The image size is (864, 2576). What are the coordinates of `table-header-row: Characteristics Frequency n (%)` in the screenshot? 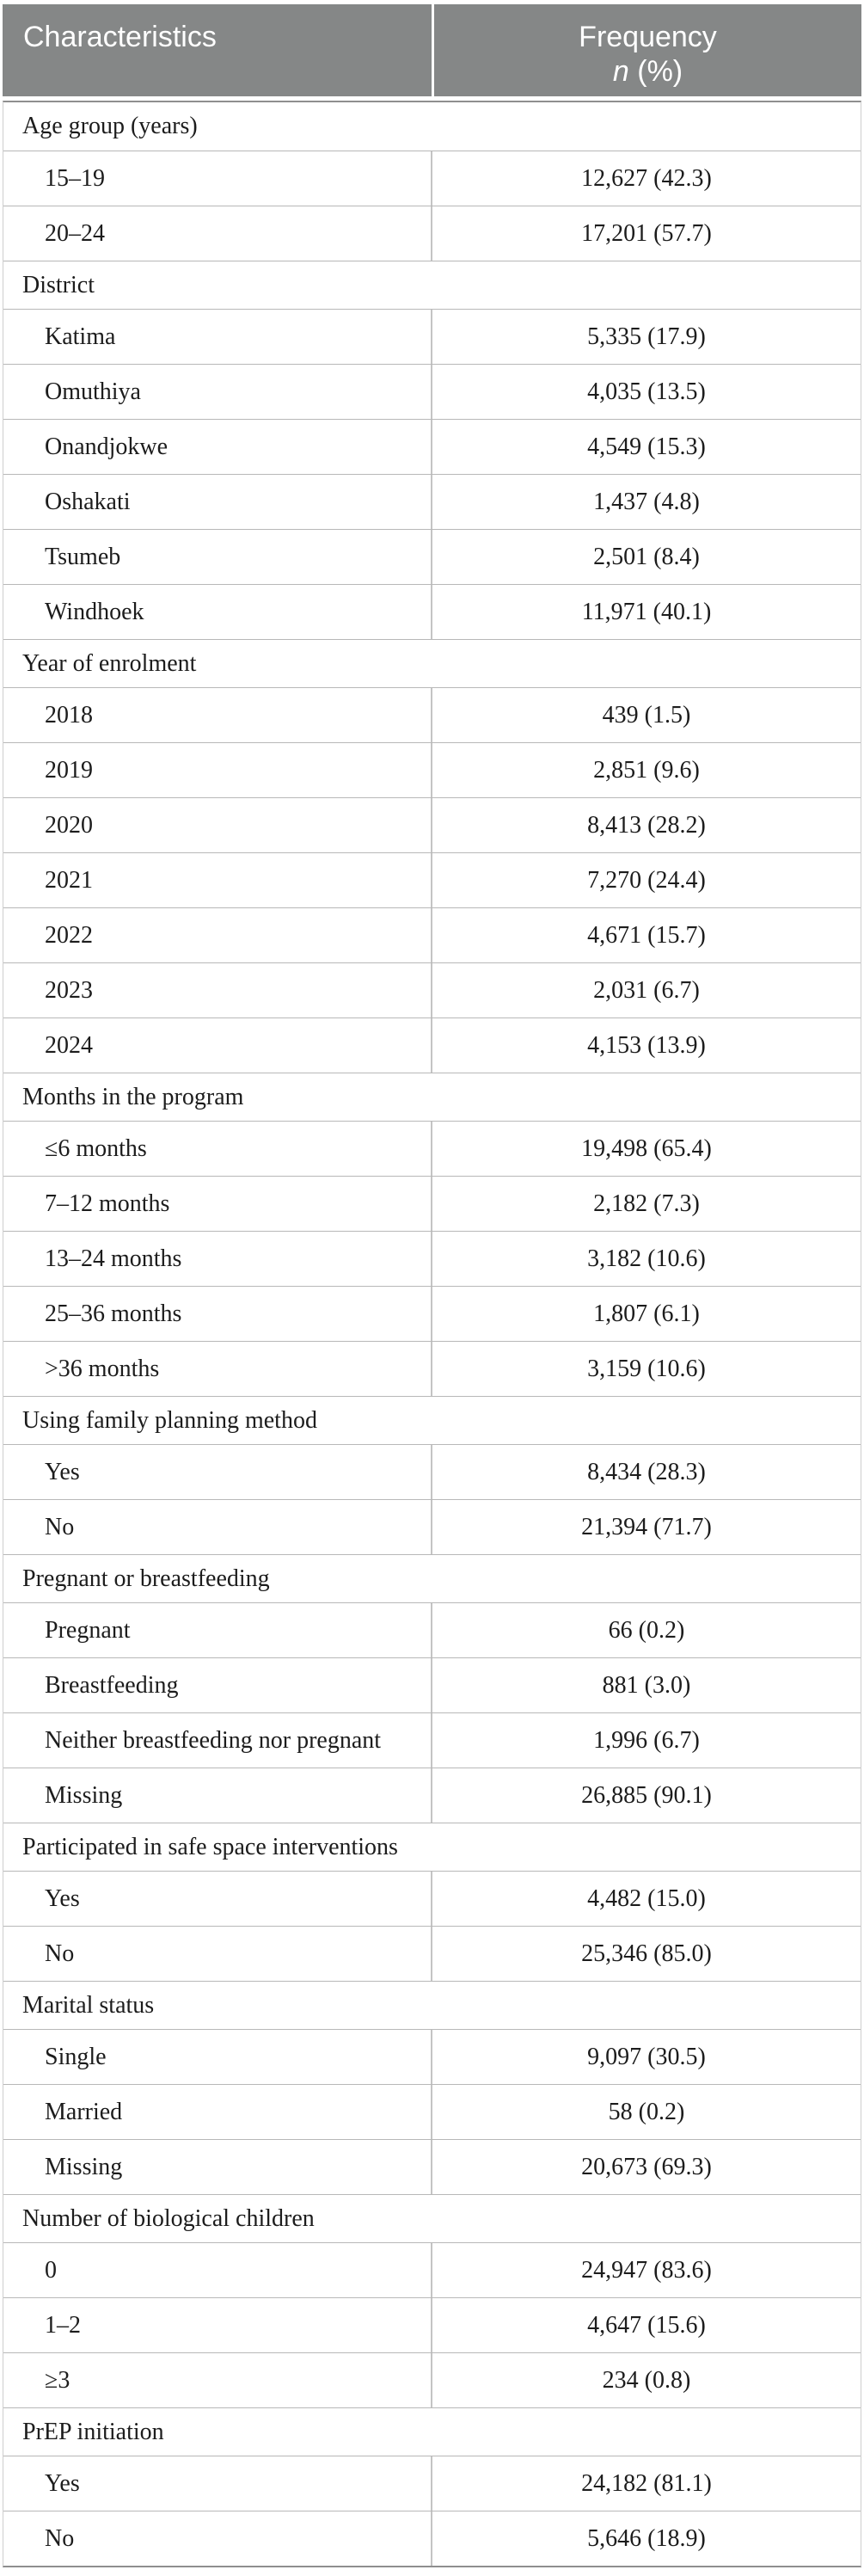 It's located at (432, 50).